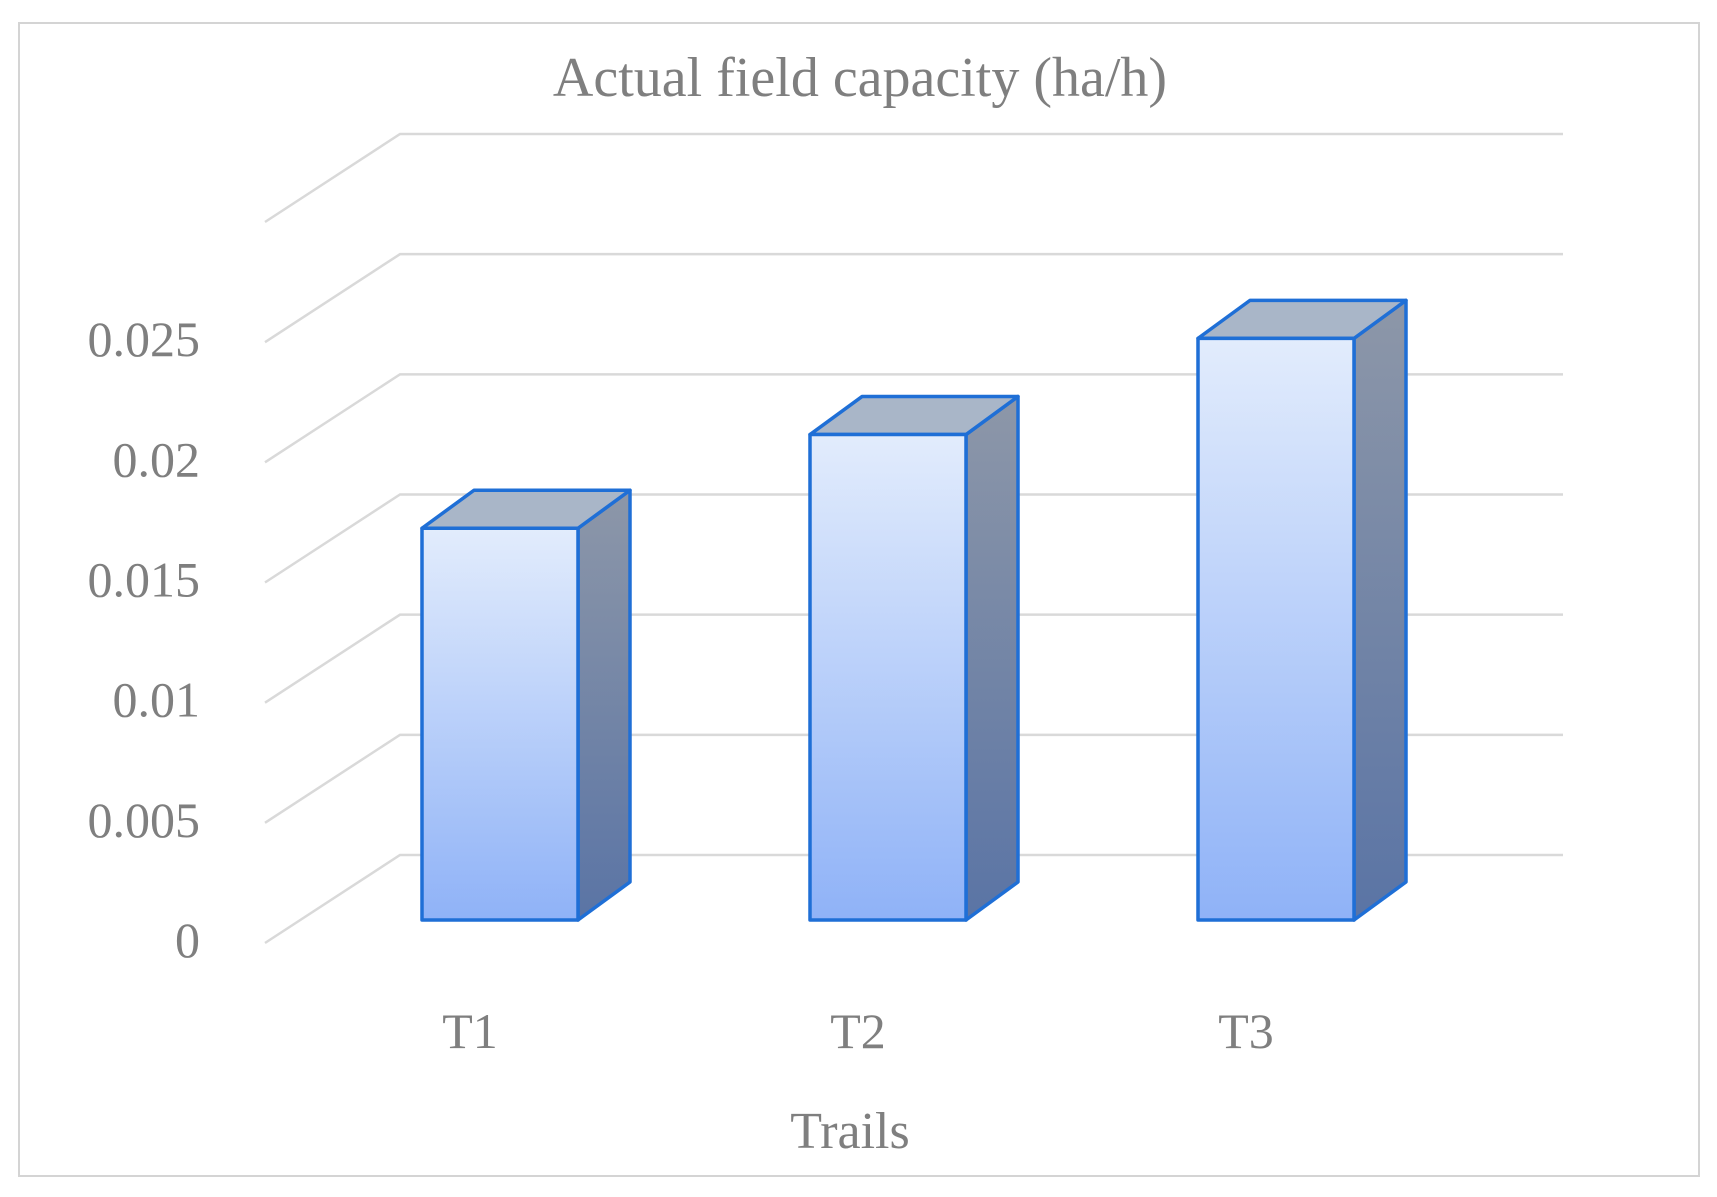 The image size is (1717, 1197). I want to click on y-tick-label: 0.025, so click(144, 339).